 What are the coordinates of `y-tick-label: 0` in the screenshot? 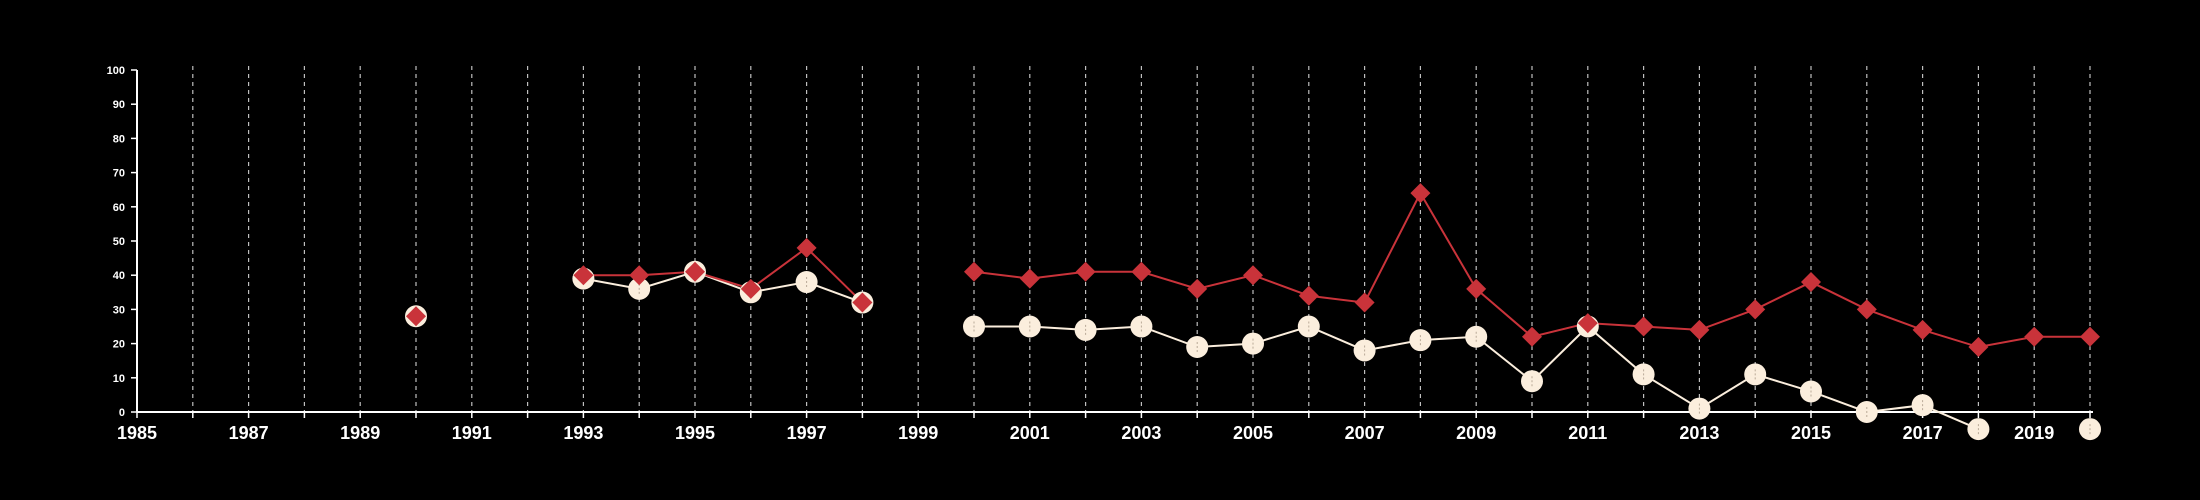 It's located at (122, 413).